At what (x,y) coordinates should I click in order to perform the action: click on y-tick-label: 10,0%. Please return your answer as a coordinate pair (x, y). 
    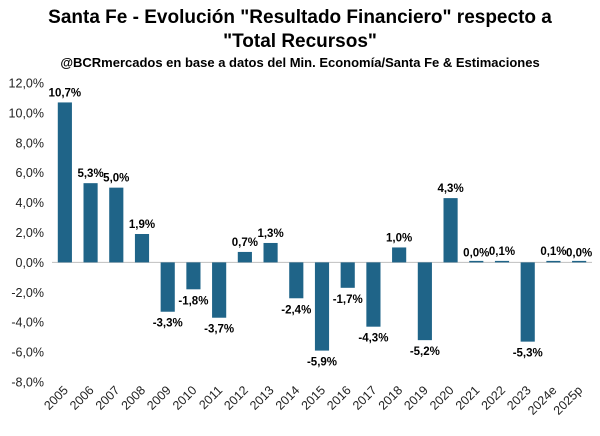
    Looking at the image, I should click on (26, 113).